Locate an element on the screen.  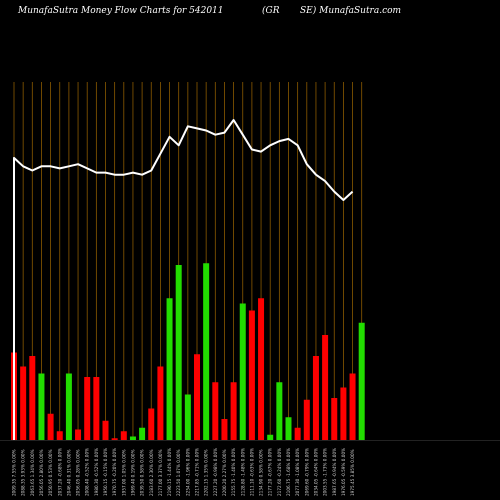
x-tick-label: 2223.50 1.07% 0.00% is located at coordinates (178, 472).